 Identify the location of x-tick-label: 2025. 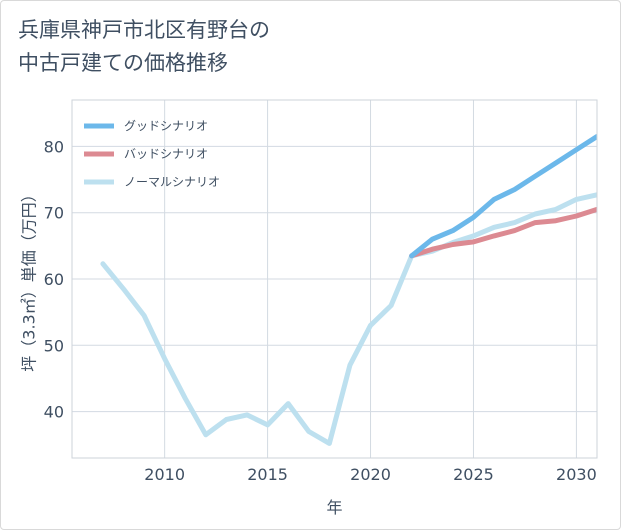
(473, 474).